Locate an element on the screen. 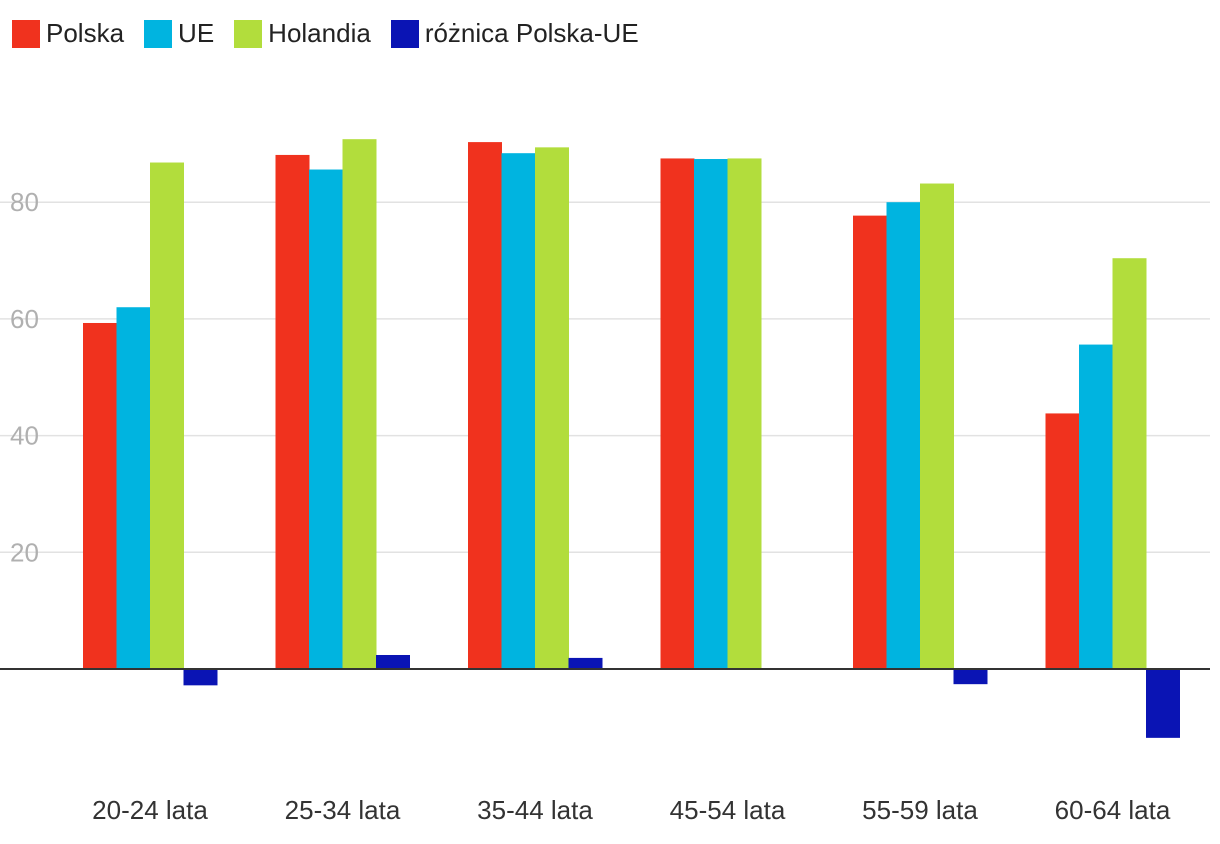 This screenshot has width=1220, height=844. bar-polska-35-44-lata is located at coordinates (485, 406).